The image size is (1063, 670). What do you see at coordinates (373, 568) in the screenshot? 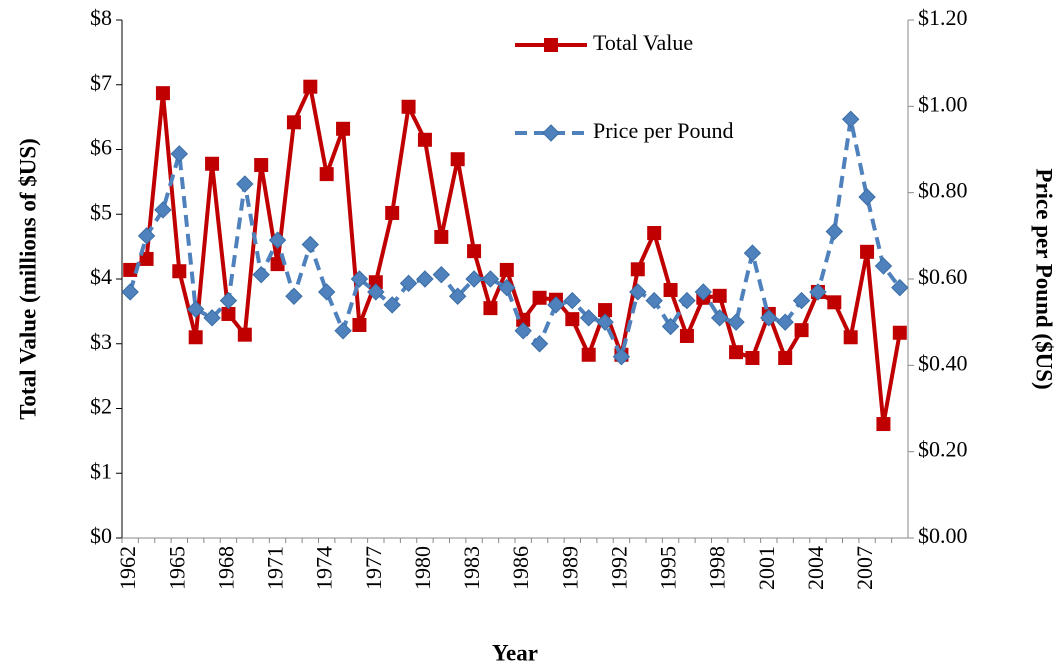
I see `x-tick-label: 1977` at bounding box center [373, 568].